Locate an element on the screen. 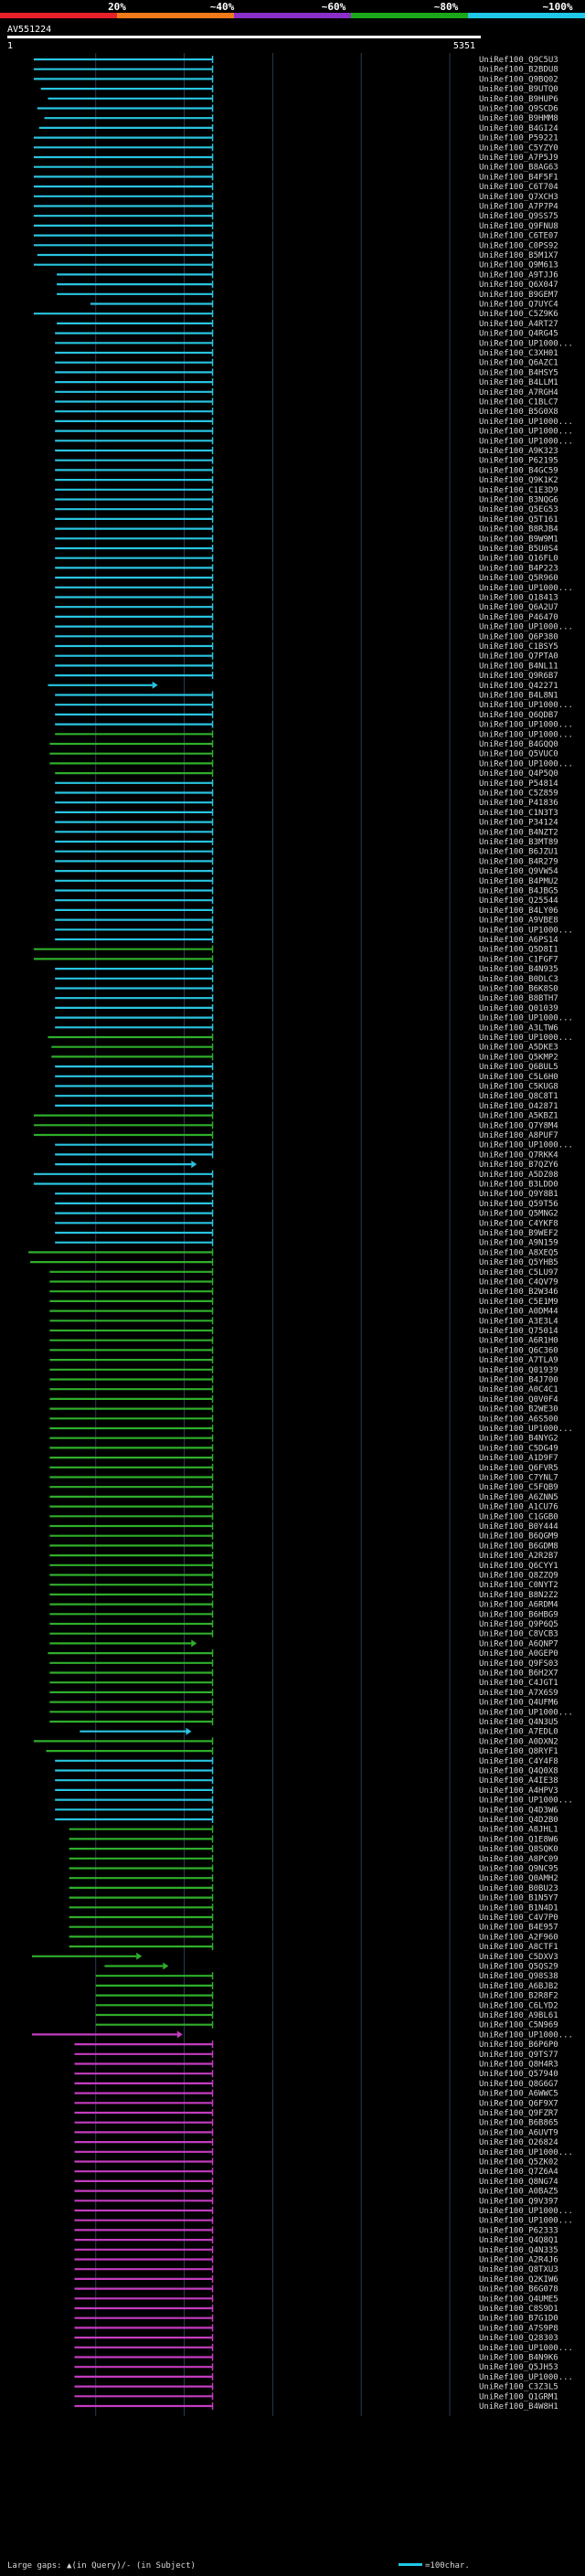 The width and height of the screenshot is (585, 2576). hit-label: UniRef100_Q9FNU8 is located at coordinates (518, 226).